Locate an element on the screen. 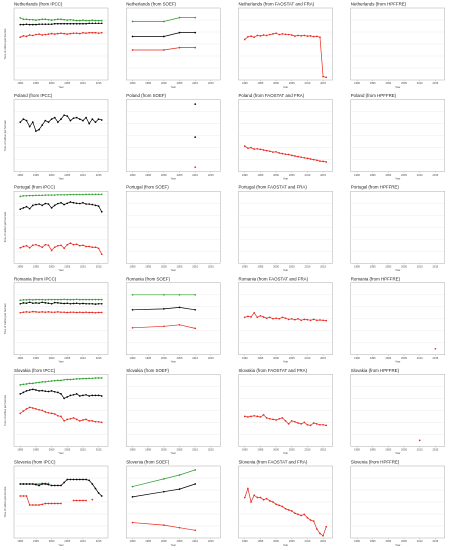  subplot-title: Poland (from HPFFRE) is located at coordinates (374, 95).